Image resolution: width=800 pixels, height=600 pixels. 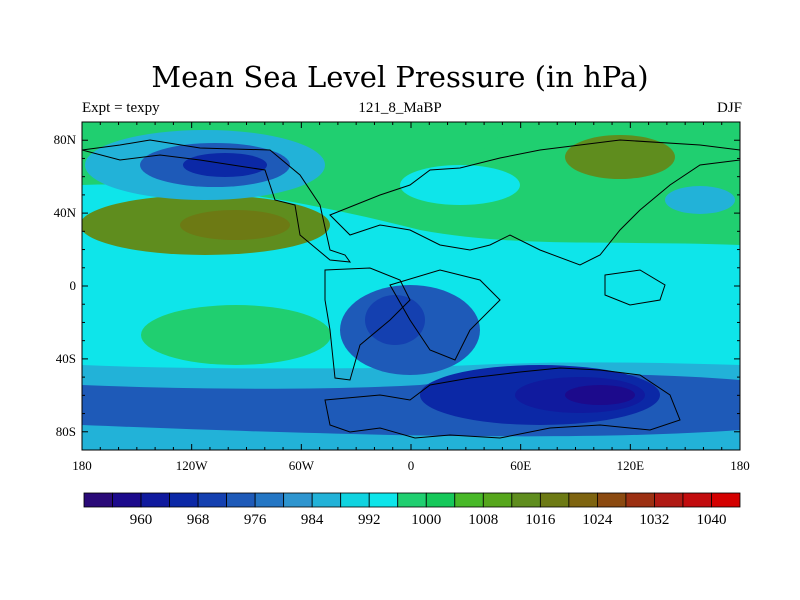 I want to click on eurasia-outline, so click(x=534, y=202).